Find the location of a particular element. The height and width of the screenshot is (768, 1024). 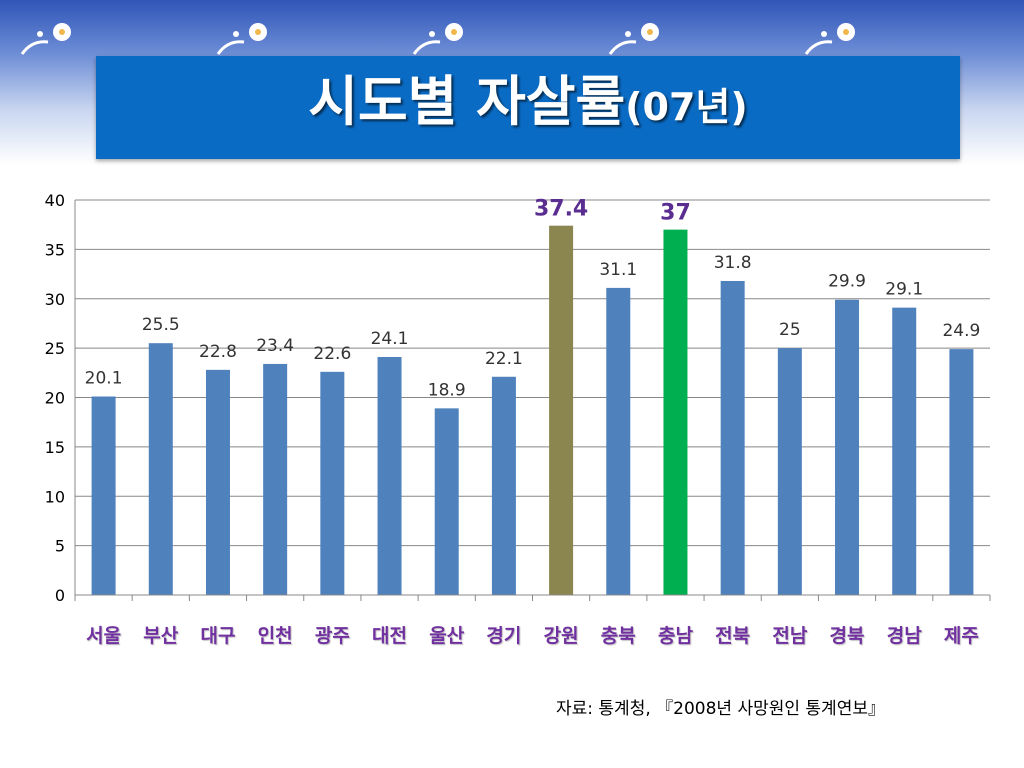

bar-제주 is located at coordinates (961, 472).